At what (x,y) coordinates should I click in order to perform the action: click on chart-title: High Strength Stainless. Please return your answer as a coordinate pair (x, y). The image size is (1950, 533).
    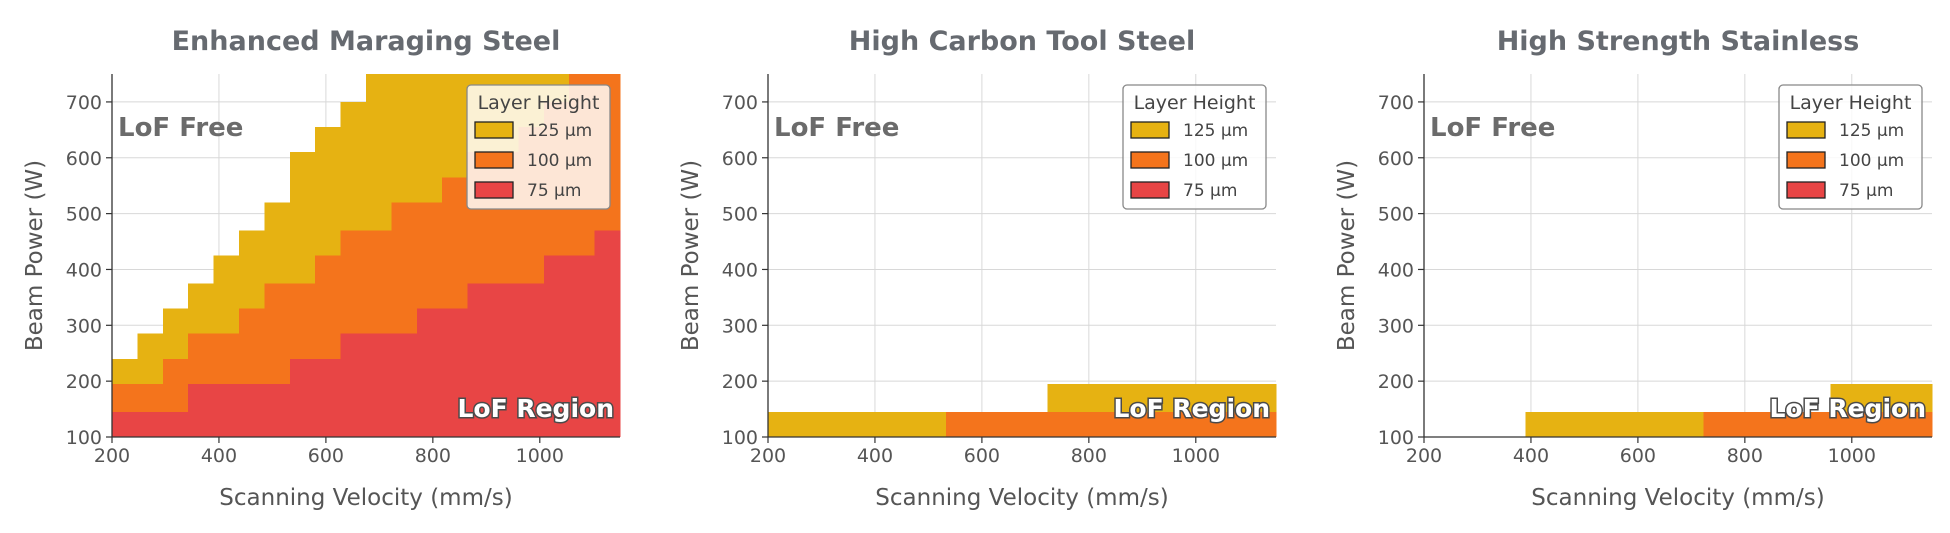
    Looking at the image, I should click on (1678, 41).